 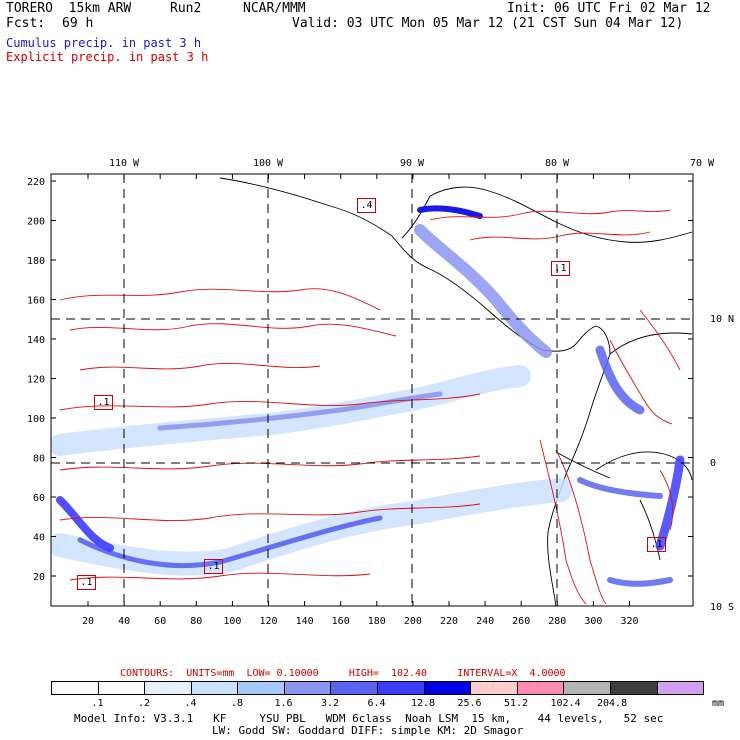 I want to click on colorbar-label: 12.8, so click(x=423, y=703).